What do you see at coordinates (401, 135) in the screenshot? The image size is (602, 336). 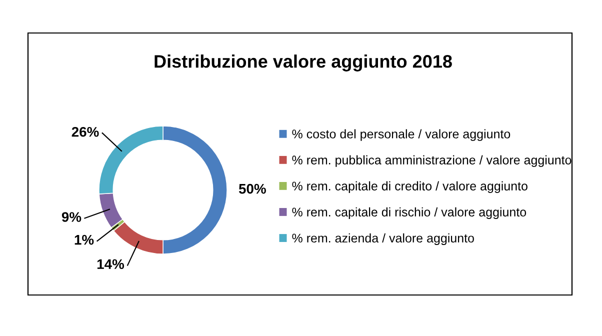 I see `legend-label: % costo del personale / valore aggiunto` at bounding box center [401, 135].